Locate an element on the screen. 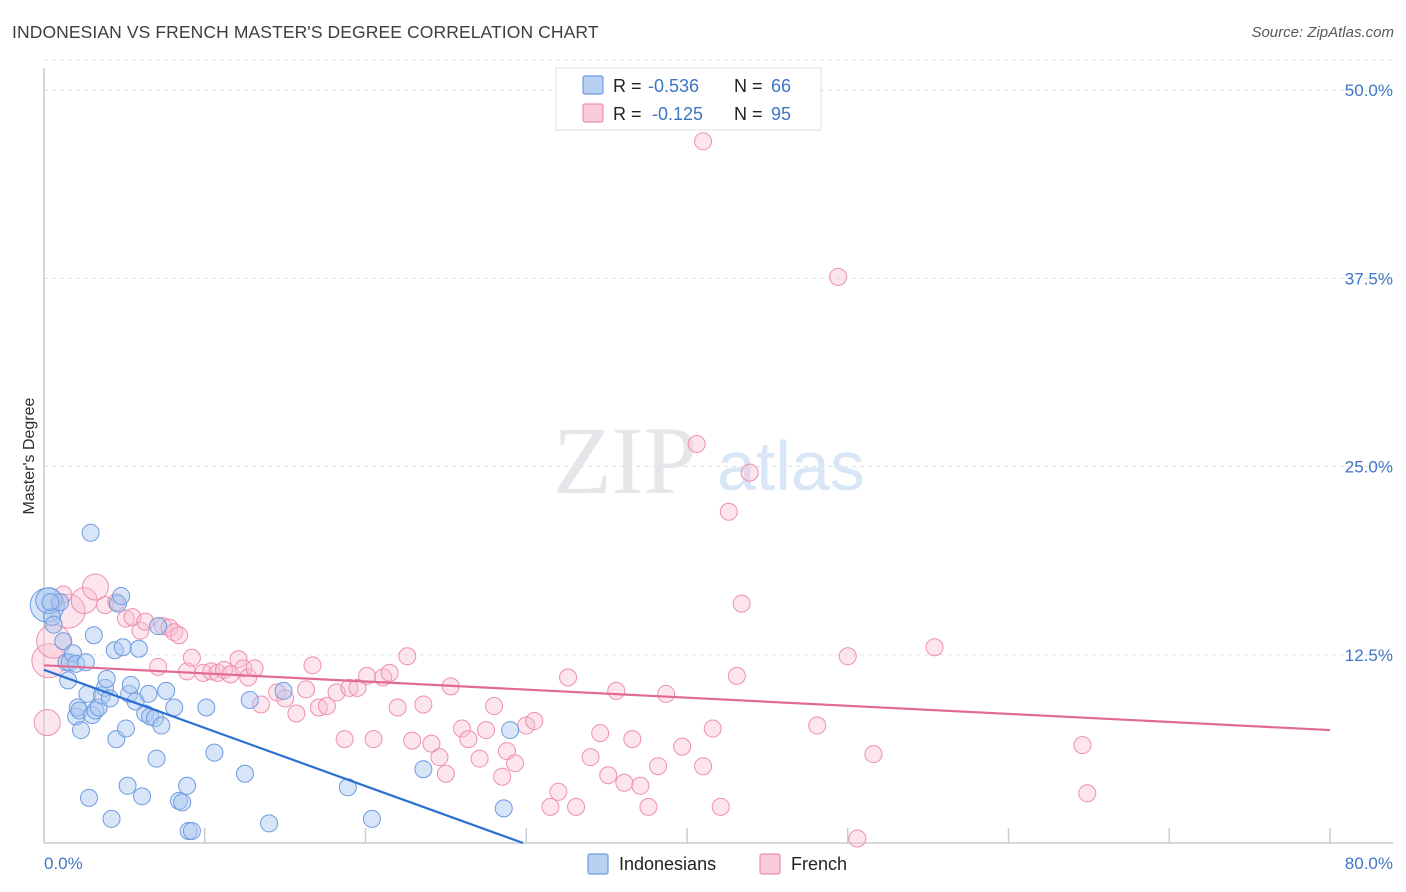  bottom-legend-label-french: French is located at coordinates (819, 864).